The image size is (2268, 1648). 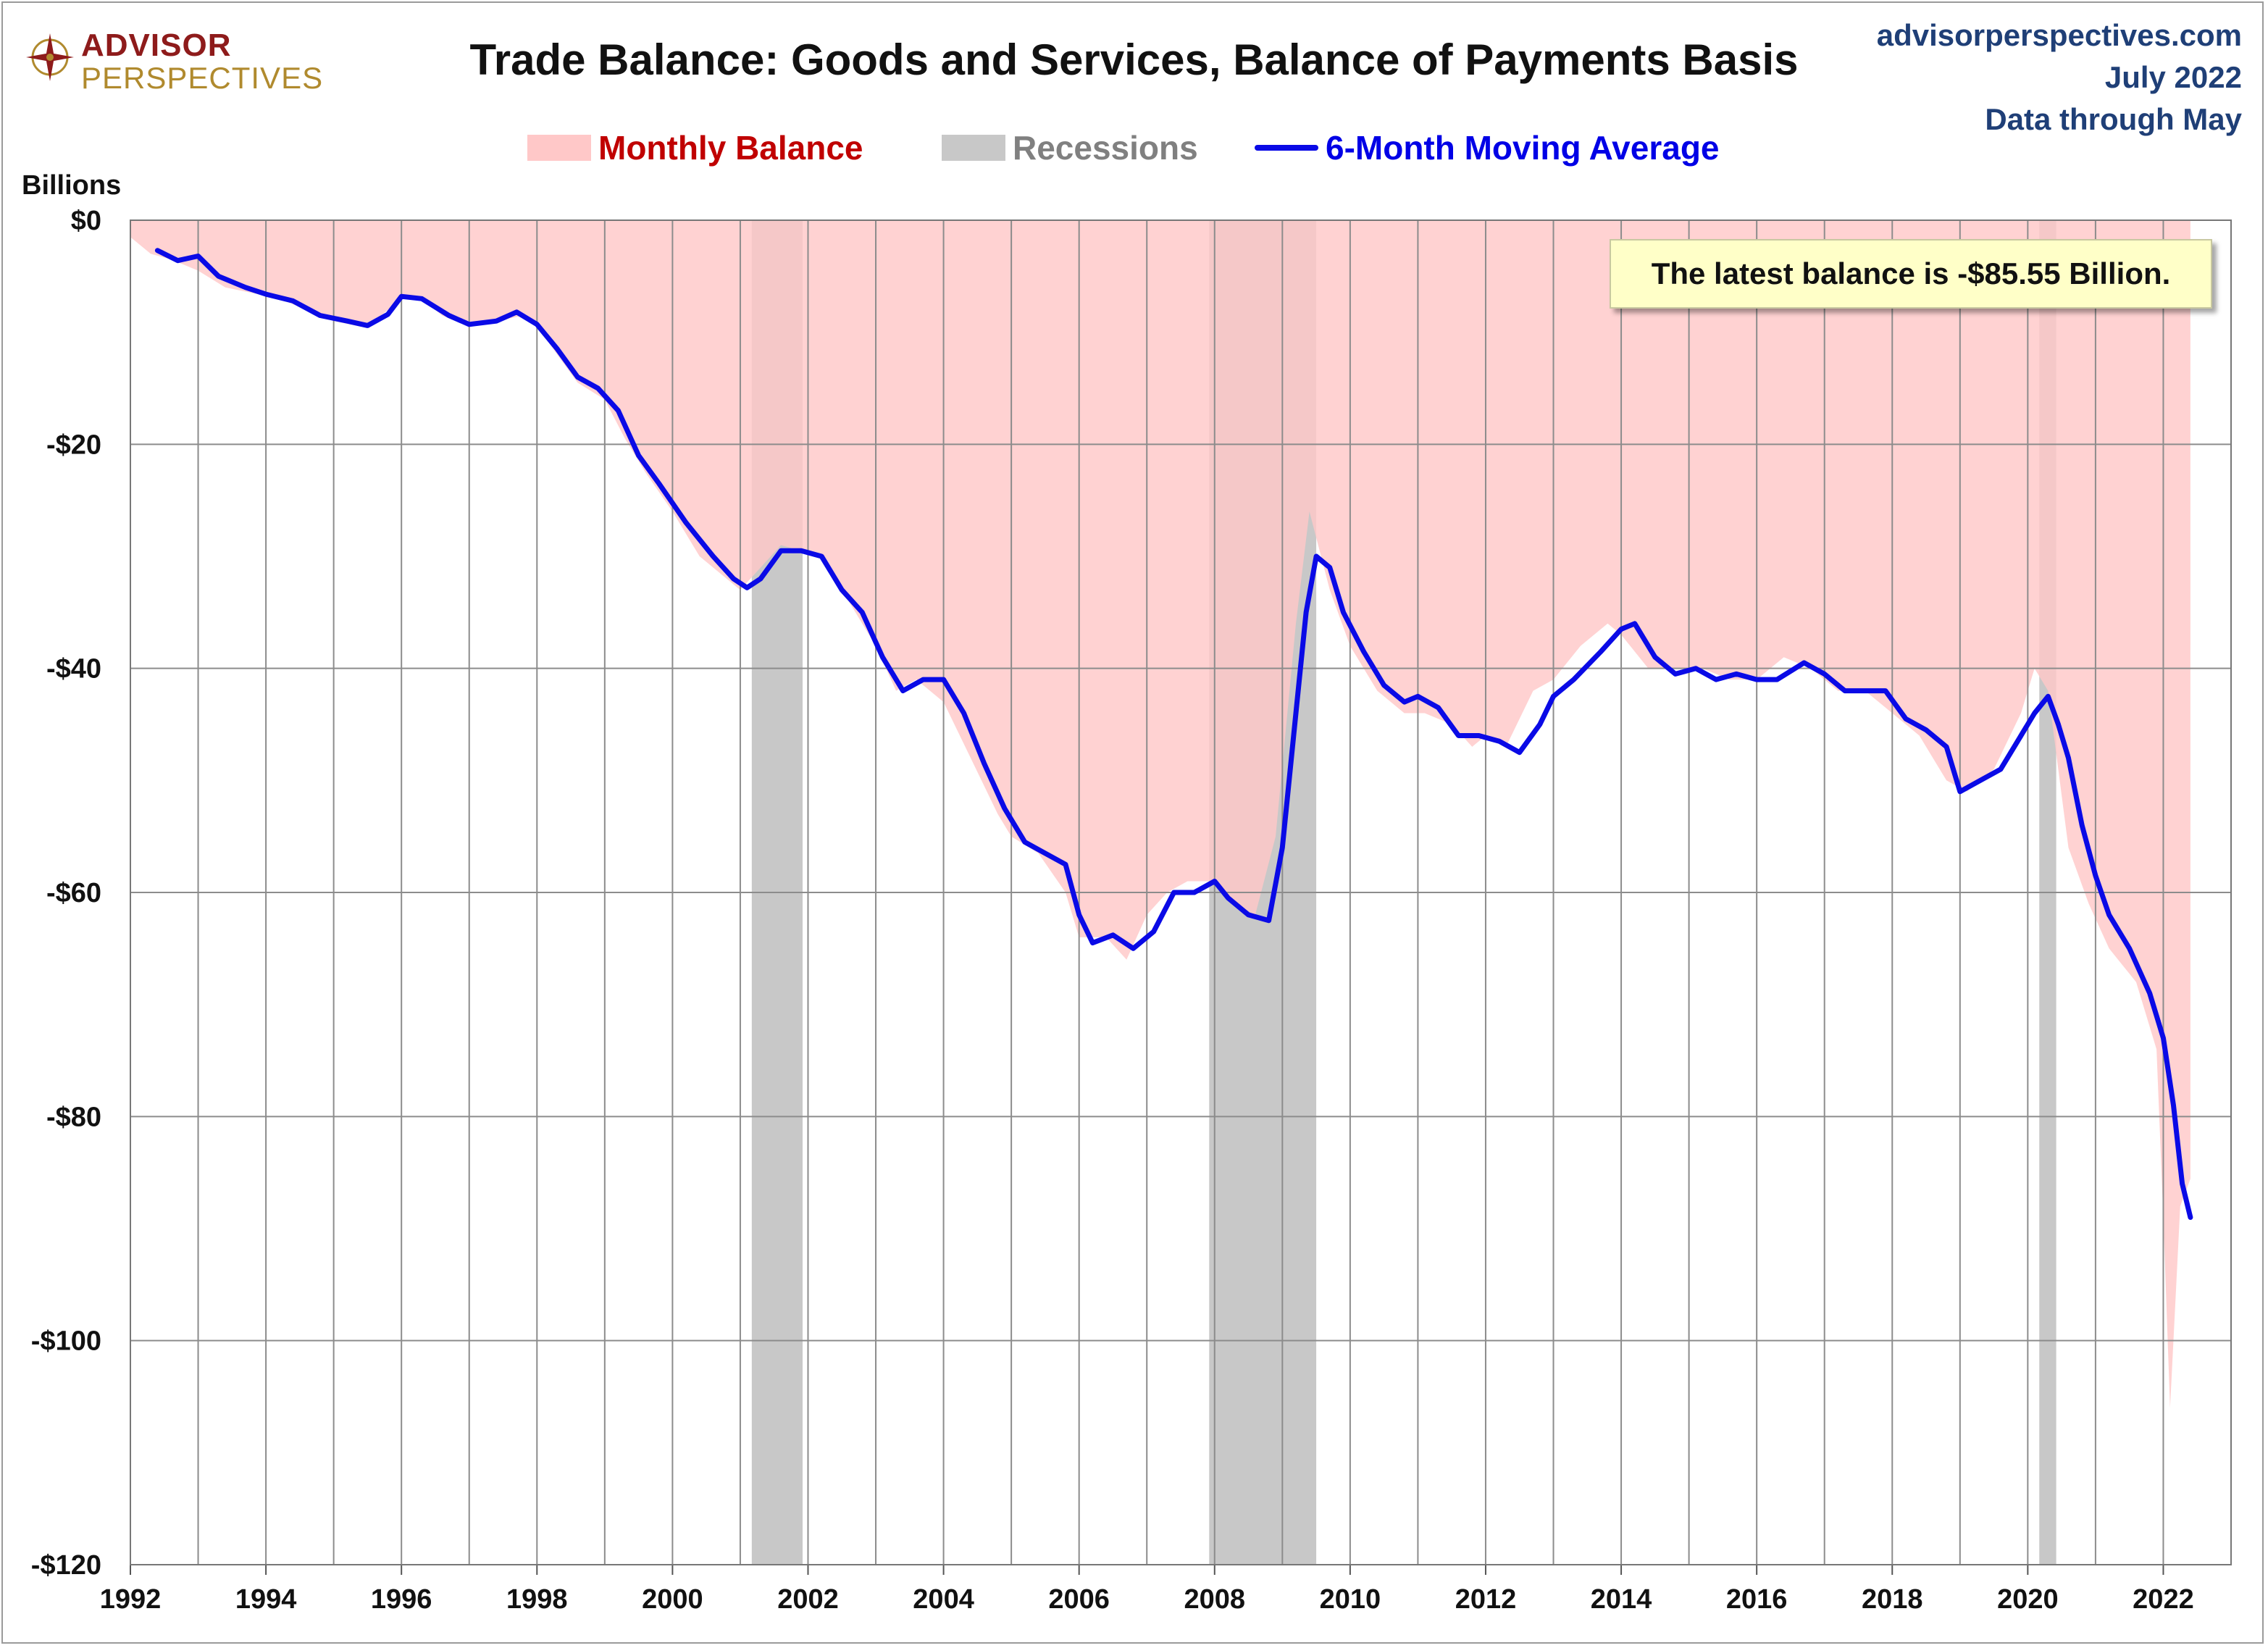 I want to click on y-tick-label: -$120, so click(x=66, y=1565).